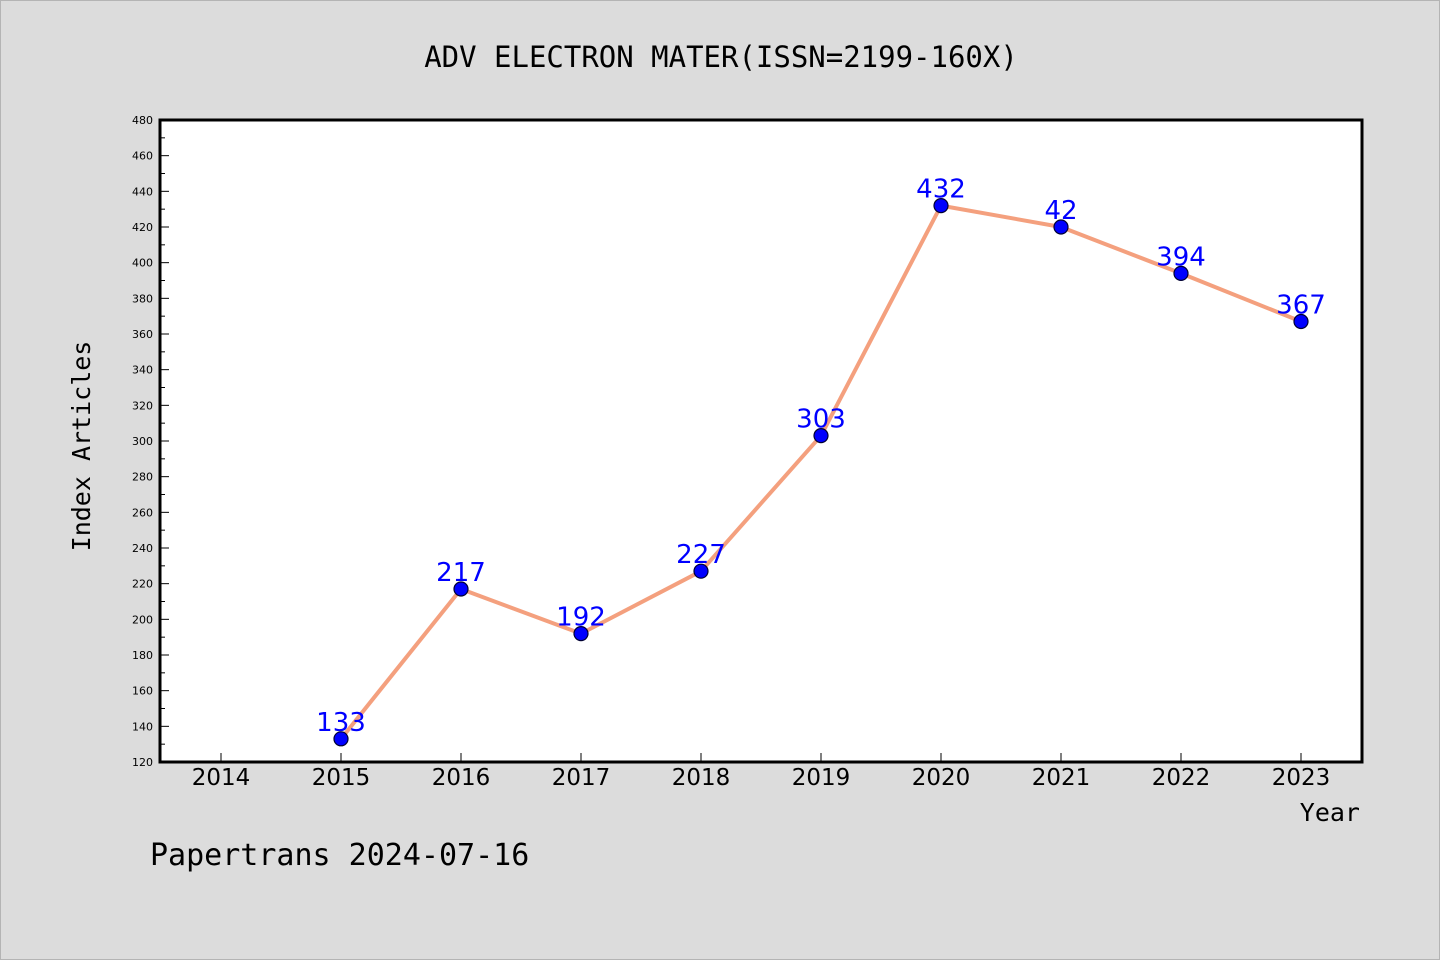 This screenshot has height=961, width=1440. Describe the element at coordinates (142, 405) in the screenshot. I see `y-tick-label: 320` at that location.